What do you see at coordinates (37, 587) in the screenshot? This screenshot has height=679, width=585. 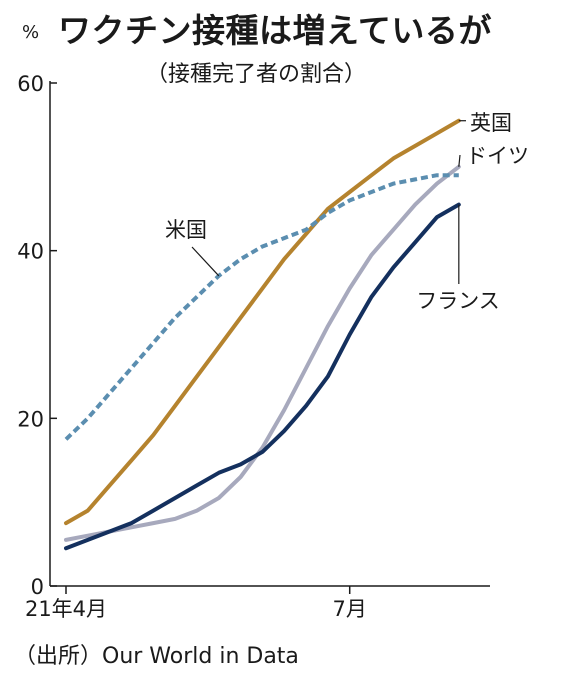 I see `y-tick-label: 0` at bounding box center [37, 587].